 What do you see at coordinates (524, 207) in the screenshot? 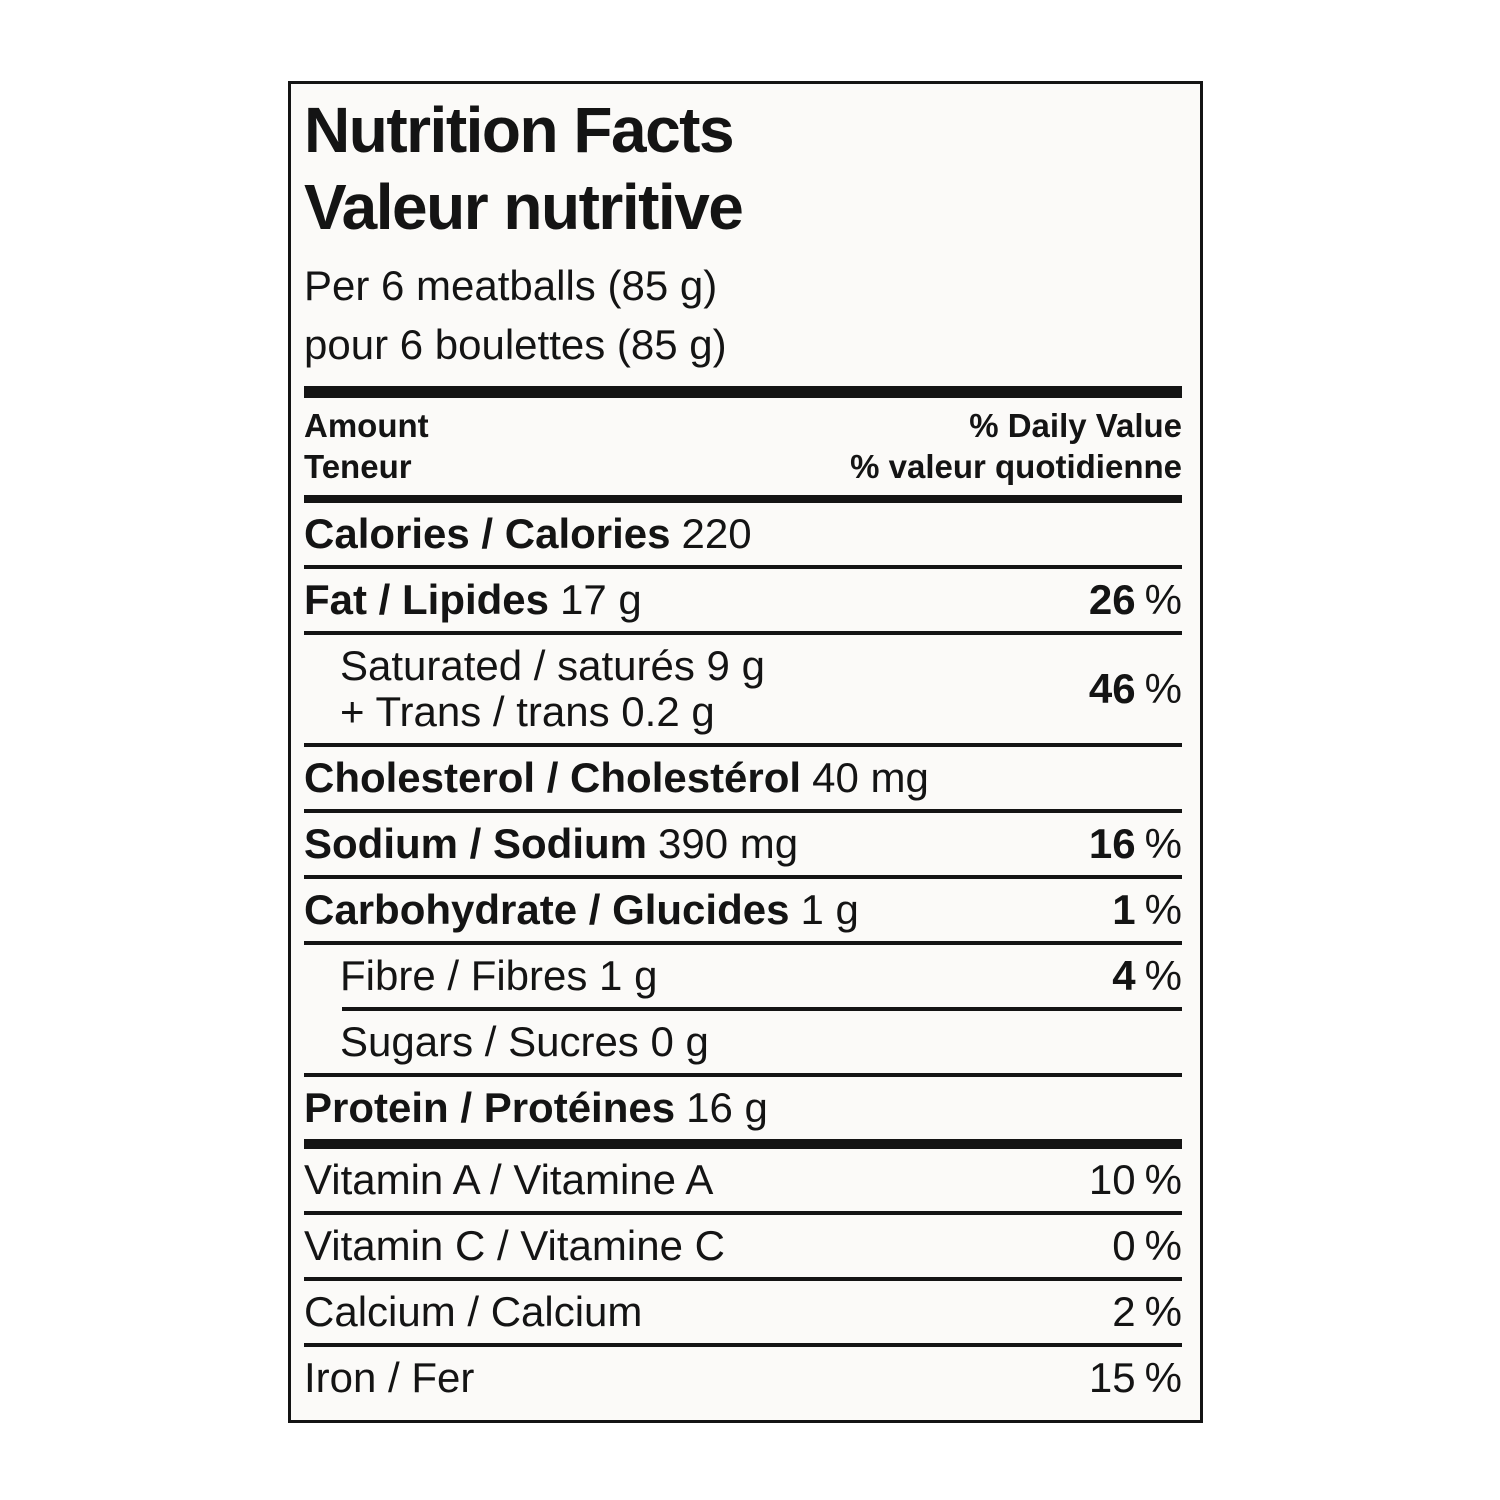
I see `title-french: Valeur nutritive` at bounding box center [524, 207].